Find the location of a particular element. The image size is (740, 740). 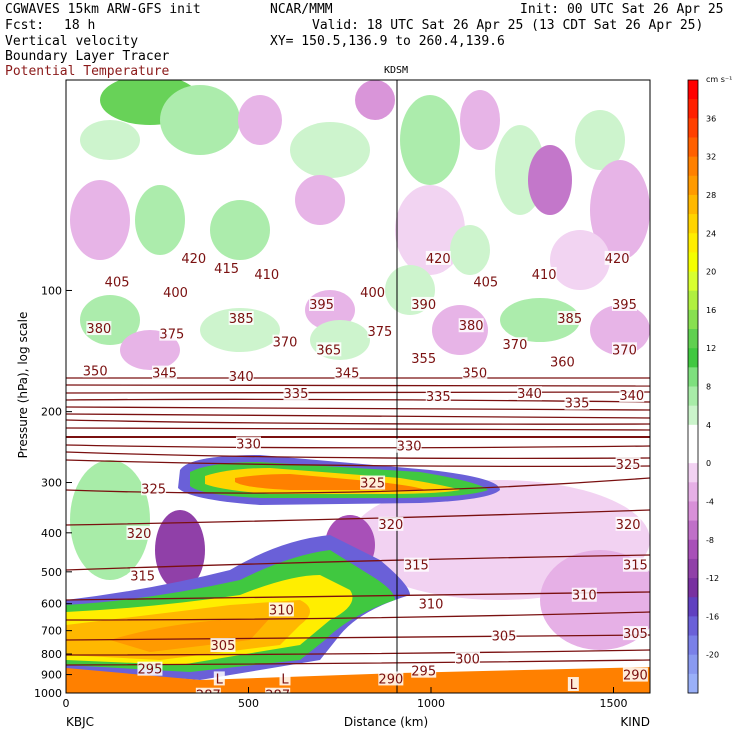

theta-label: 380 is located at coordinates (471, 326).